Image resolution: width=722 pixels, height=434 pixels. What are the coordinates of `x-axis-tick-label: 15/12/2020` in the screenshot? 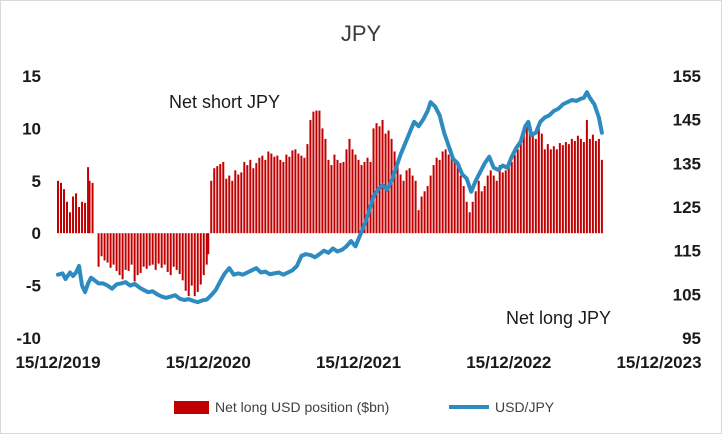 It's located at (208, 362).